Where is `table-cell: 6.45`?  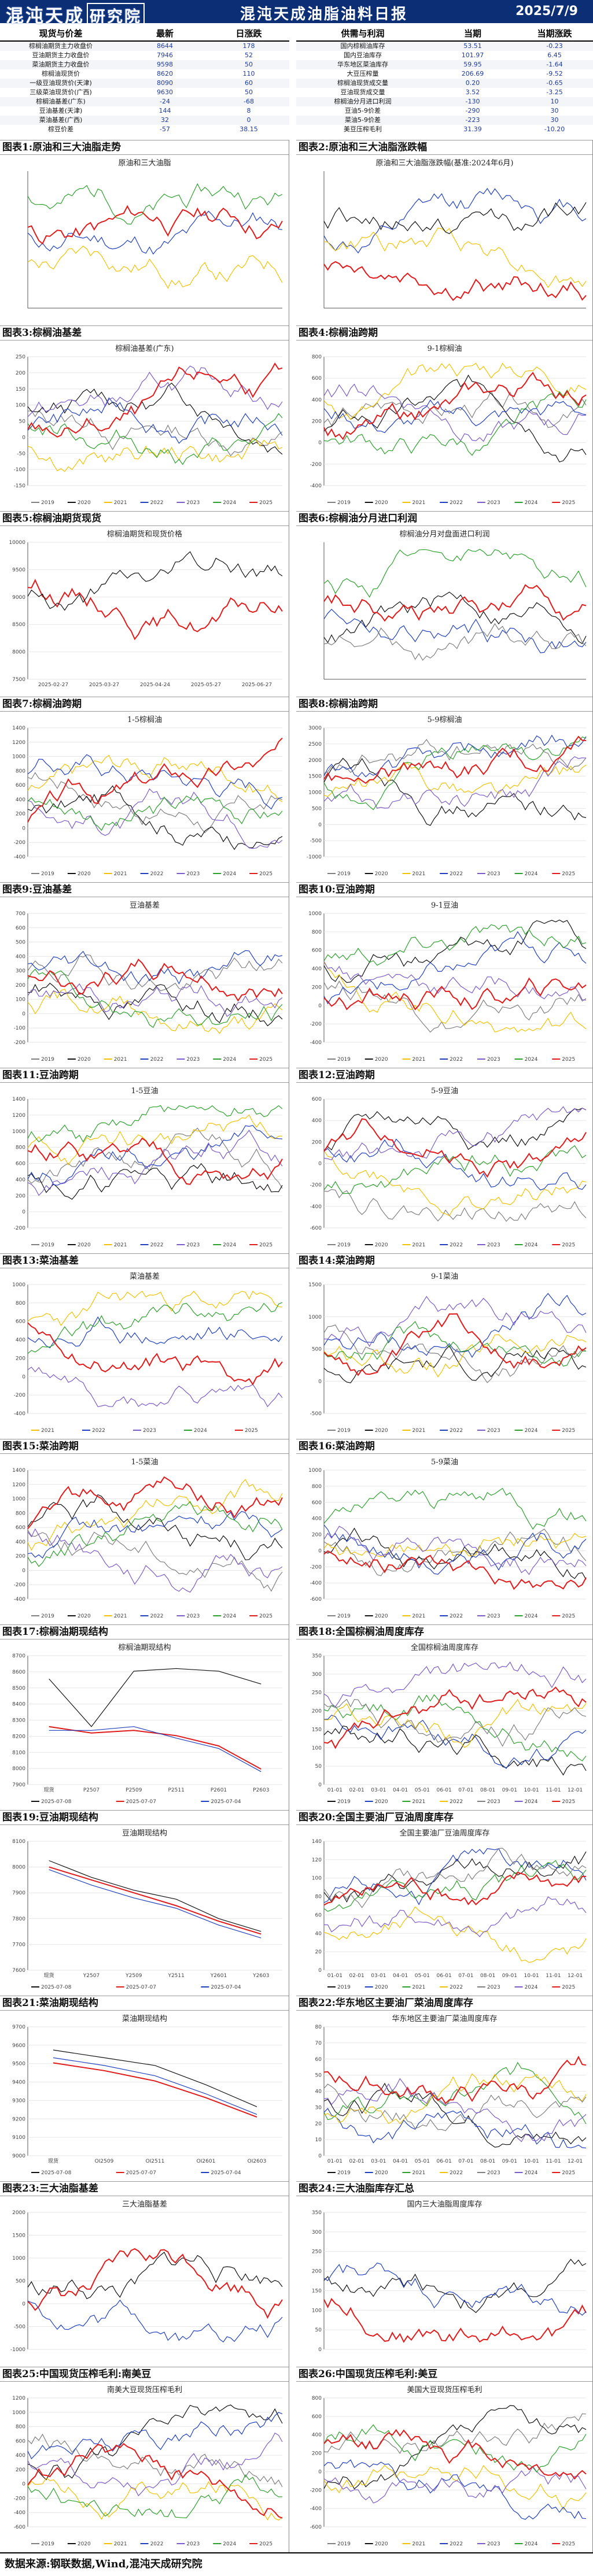
table-cell: 6.45 is located at coordinates (554, 55).